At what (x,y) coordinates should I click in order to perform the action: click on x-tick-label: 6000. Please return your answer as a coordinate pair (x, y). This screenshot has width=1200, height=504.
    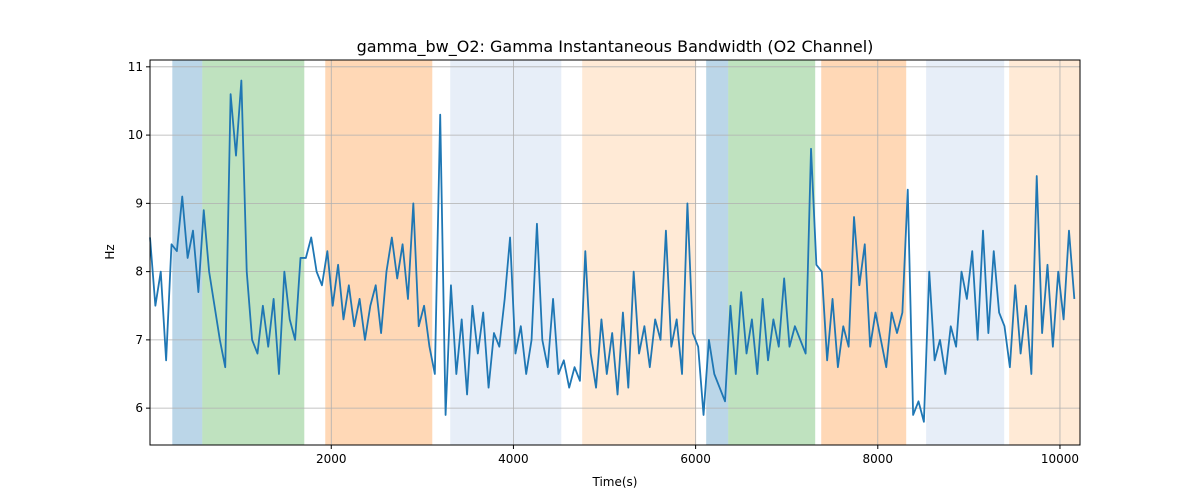
    Looking at the image, I should click on (695, 459).